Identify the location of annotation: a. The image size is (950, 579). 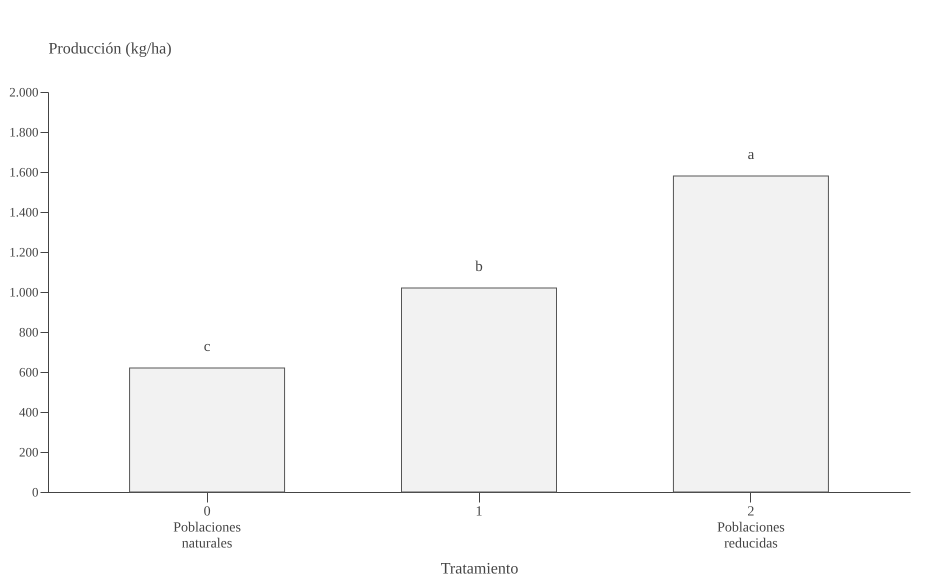
(751, 155).